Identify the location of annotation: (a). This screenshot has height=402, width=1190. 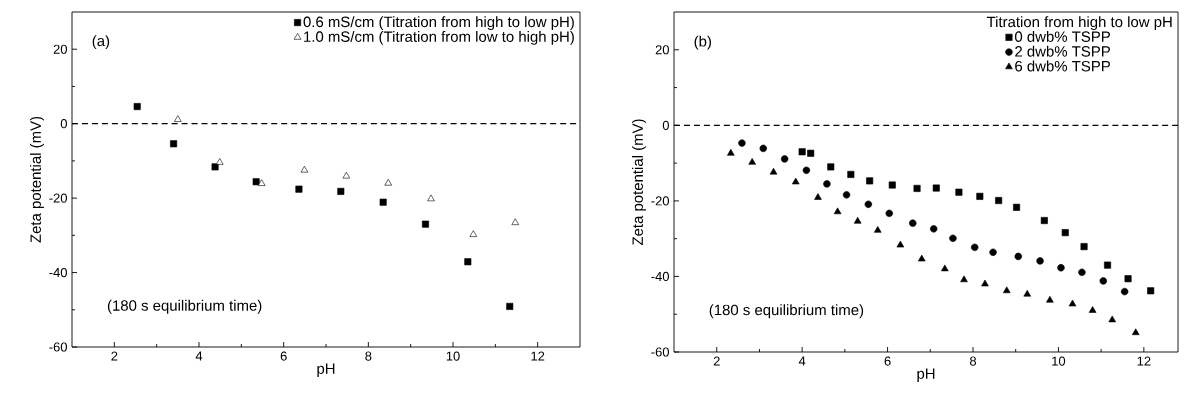
(101, 42).